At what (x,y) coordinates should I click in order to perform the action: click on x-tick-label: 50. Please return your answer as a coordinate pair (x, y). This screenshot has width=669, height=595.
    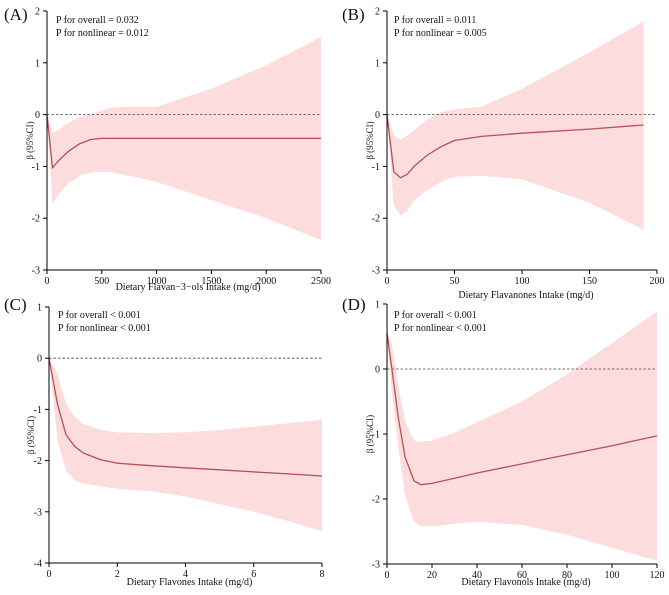
    Looking at the image, I should click on (455, 281).